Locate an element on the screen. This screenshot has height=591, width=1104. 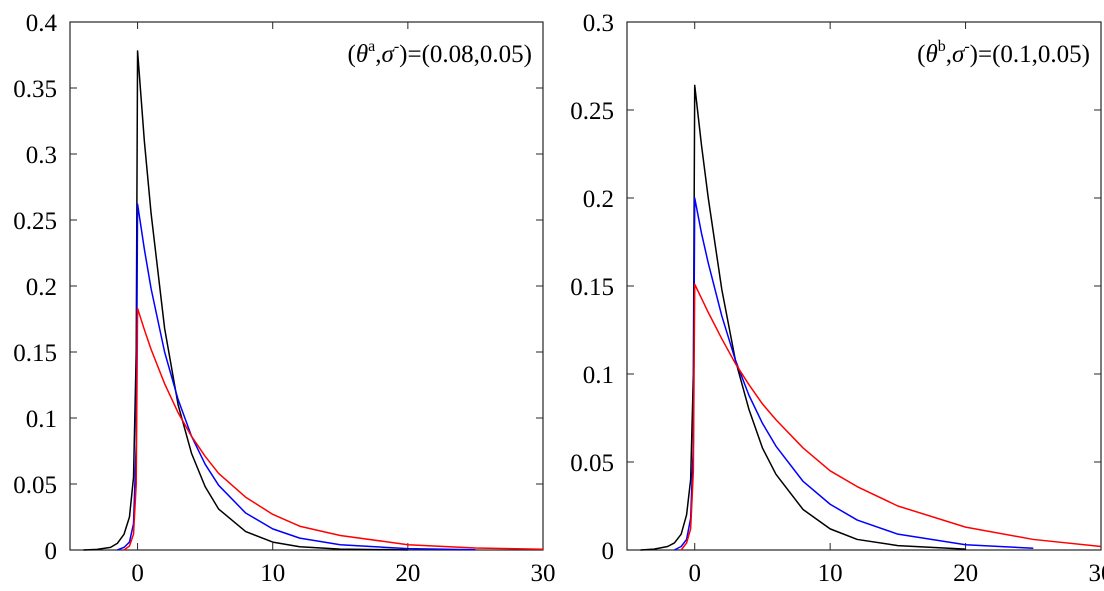
left-x-tick-label: 10 is located at coordinates (272, 573).